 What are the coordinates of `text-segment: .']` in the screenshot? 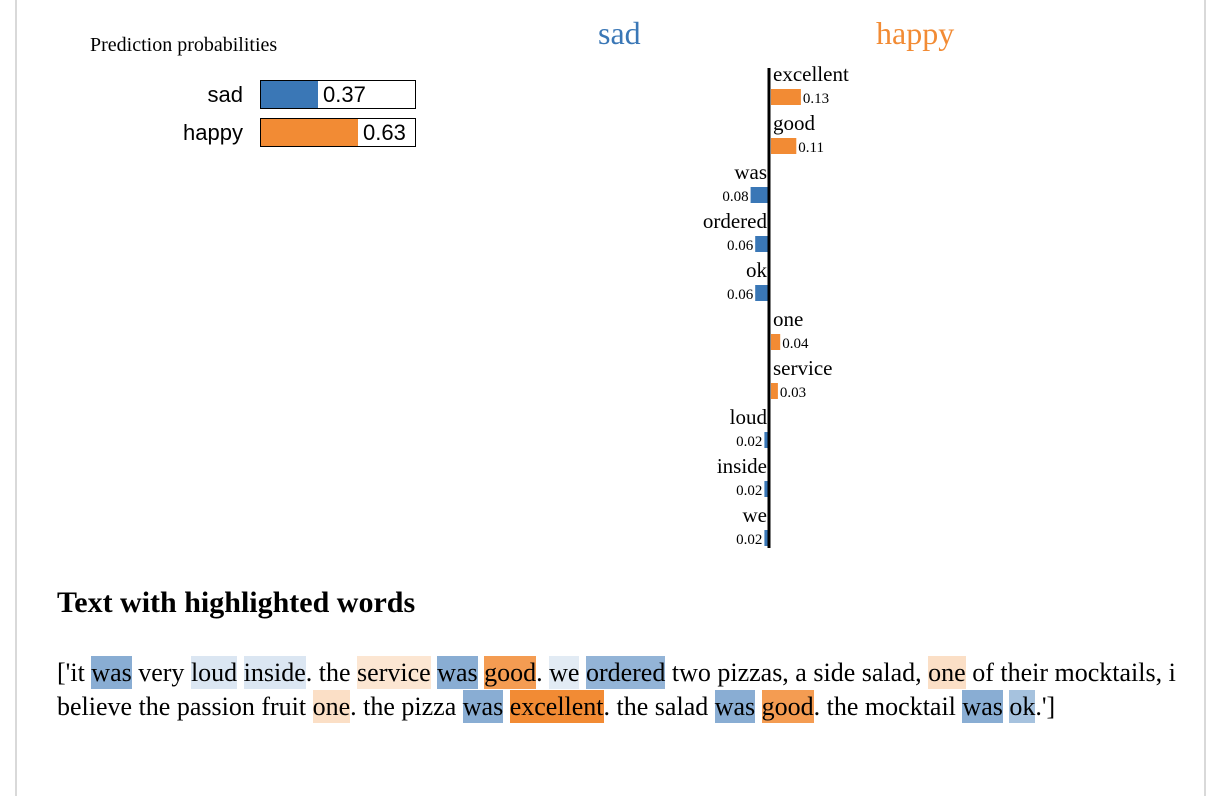 It's located at (1045, 706).